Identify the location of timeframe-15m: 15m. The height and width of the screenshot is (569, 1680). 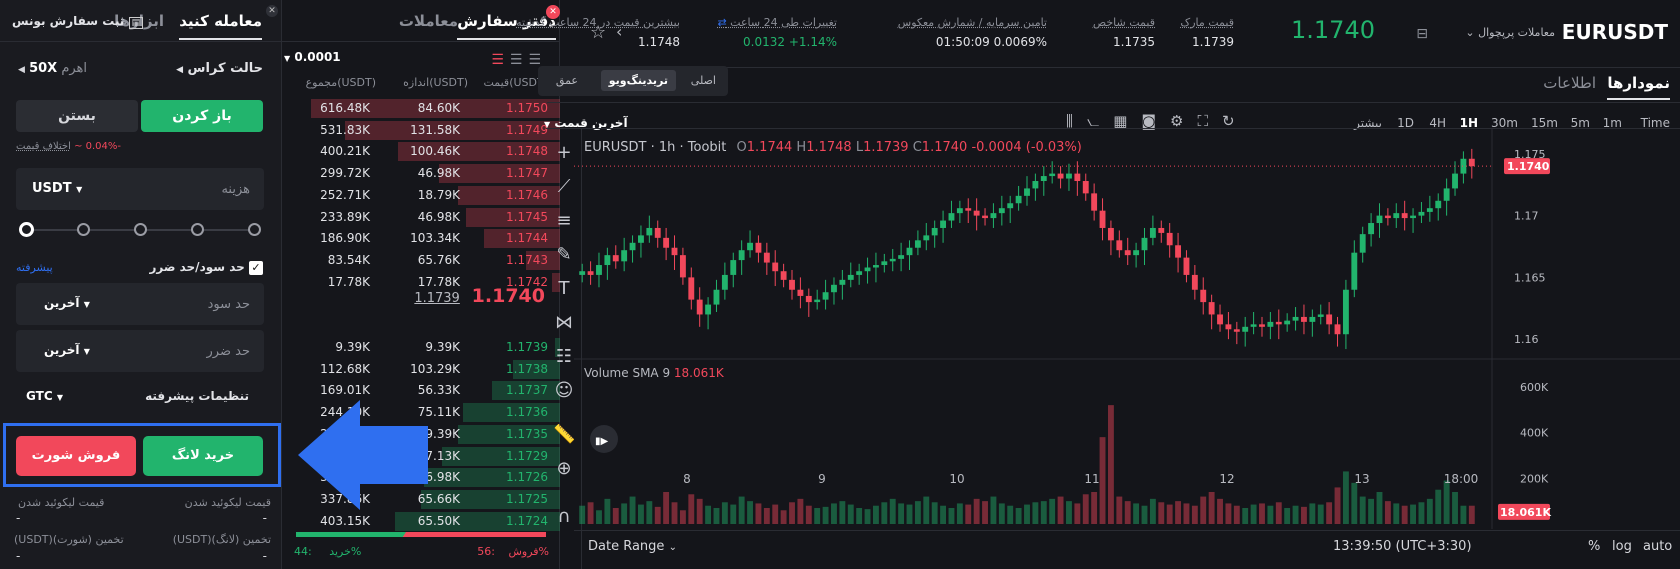
(1544, 123).